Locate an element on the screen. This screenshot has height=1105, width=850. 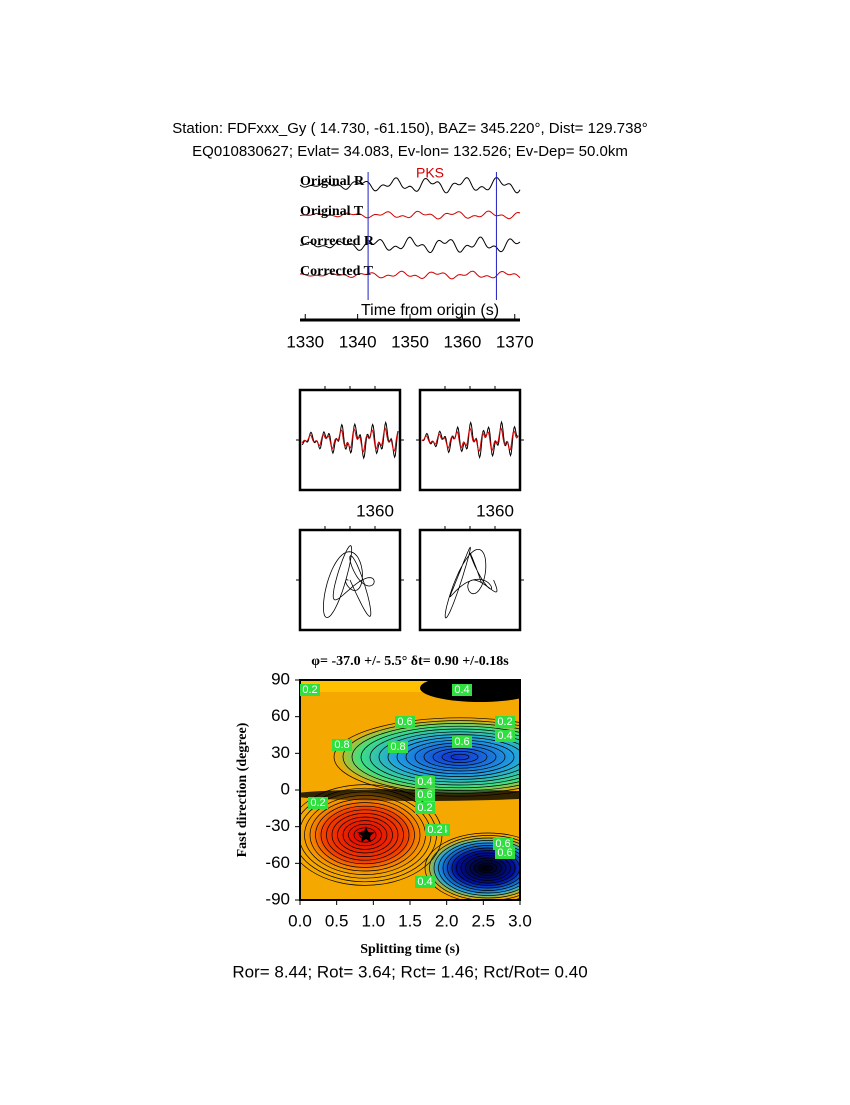
x-axis-label: Splitting time (s) is located at coordinates (410, 949).